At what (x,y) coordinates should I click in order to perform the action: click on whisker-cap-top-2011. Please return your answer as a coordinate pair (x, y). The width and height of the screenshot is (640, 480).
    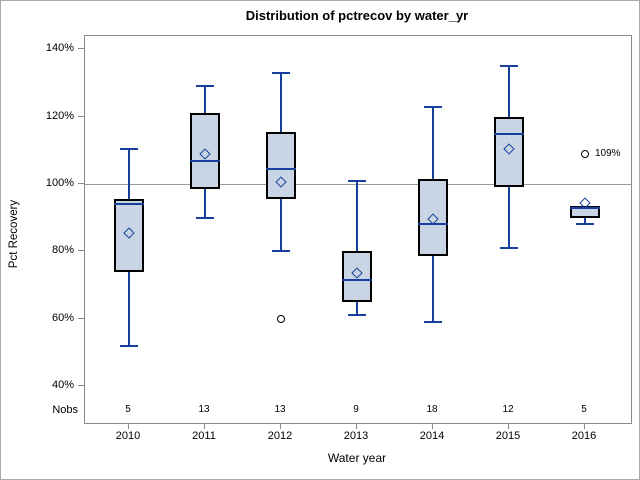
    Looking at the image, I should click on (205, 86).